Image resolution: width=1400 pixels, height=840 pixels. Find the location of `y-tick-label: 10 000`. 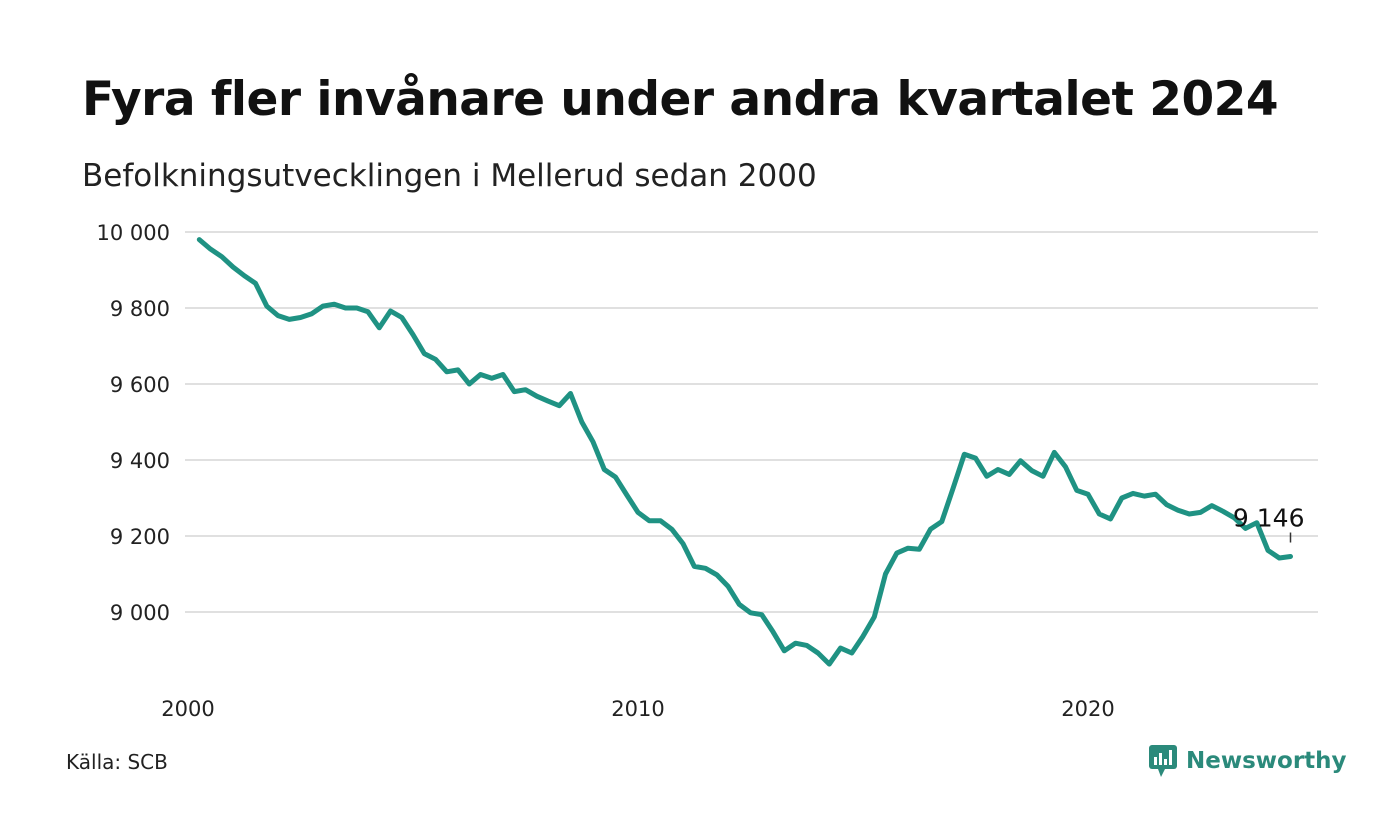

y-tick-label: 10 000 is located at coordinates (133, 233).